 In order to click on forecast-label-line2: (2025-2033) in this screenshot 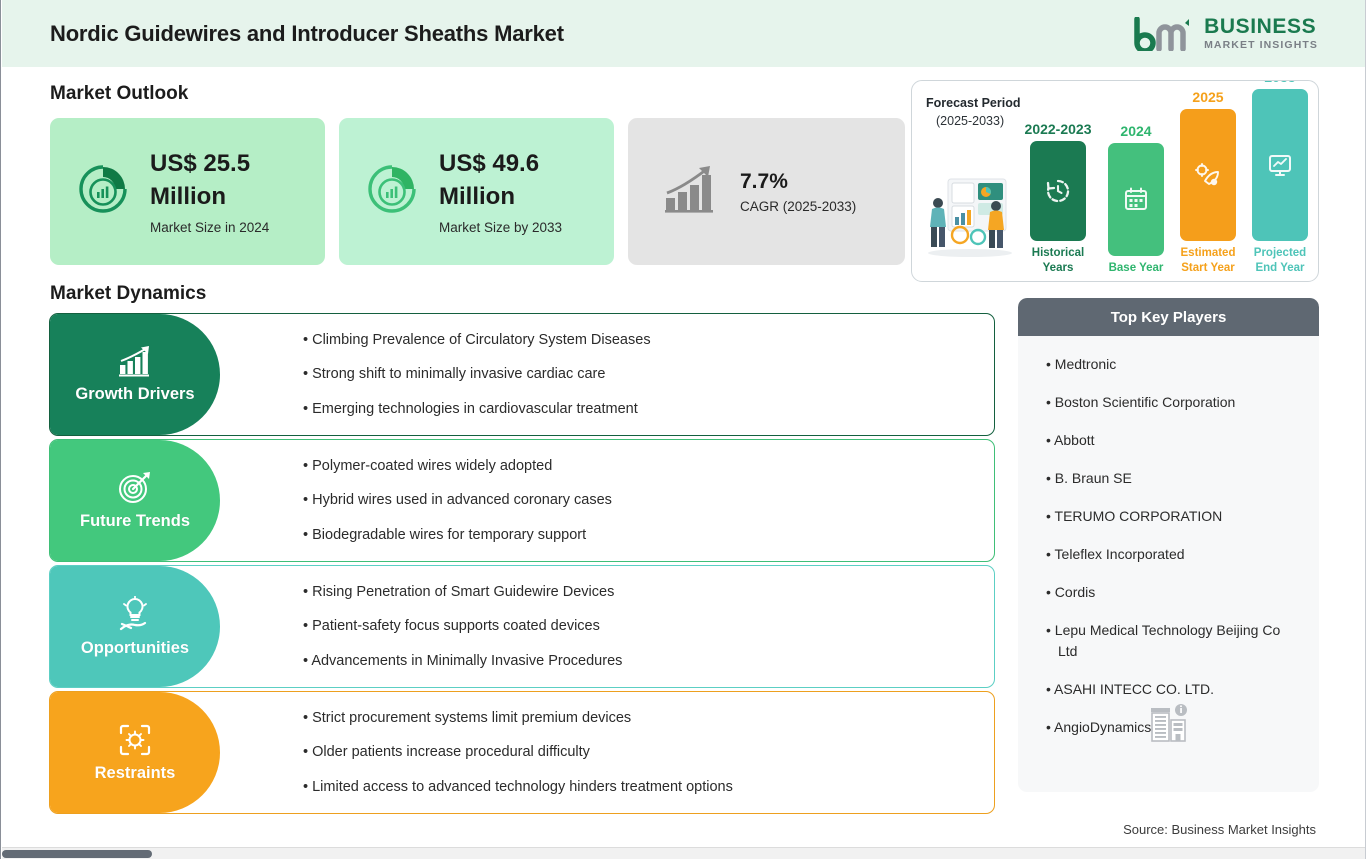, I will do `click(970, 121)`.